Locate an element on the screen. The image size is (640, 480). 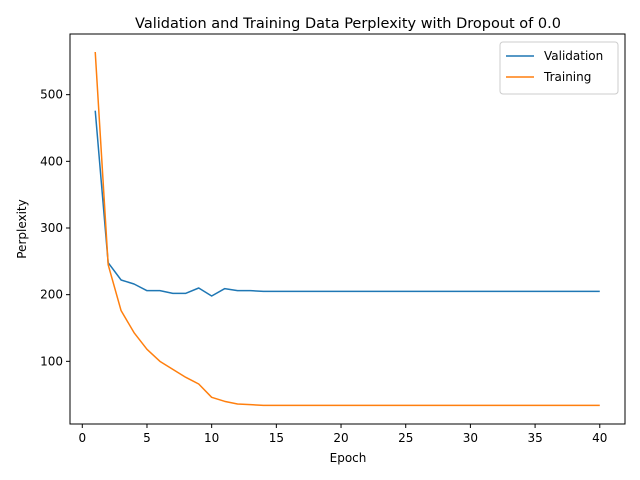
y-tick-label: 500 is located at coordinates (51, 95).